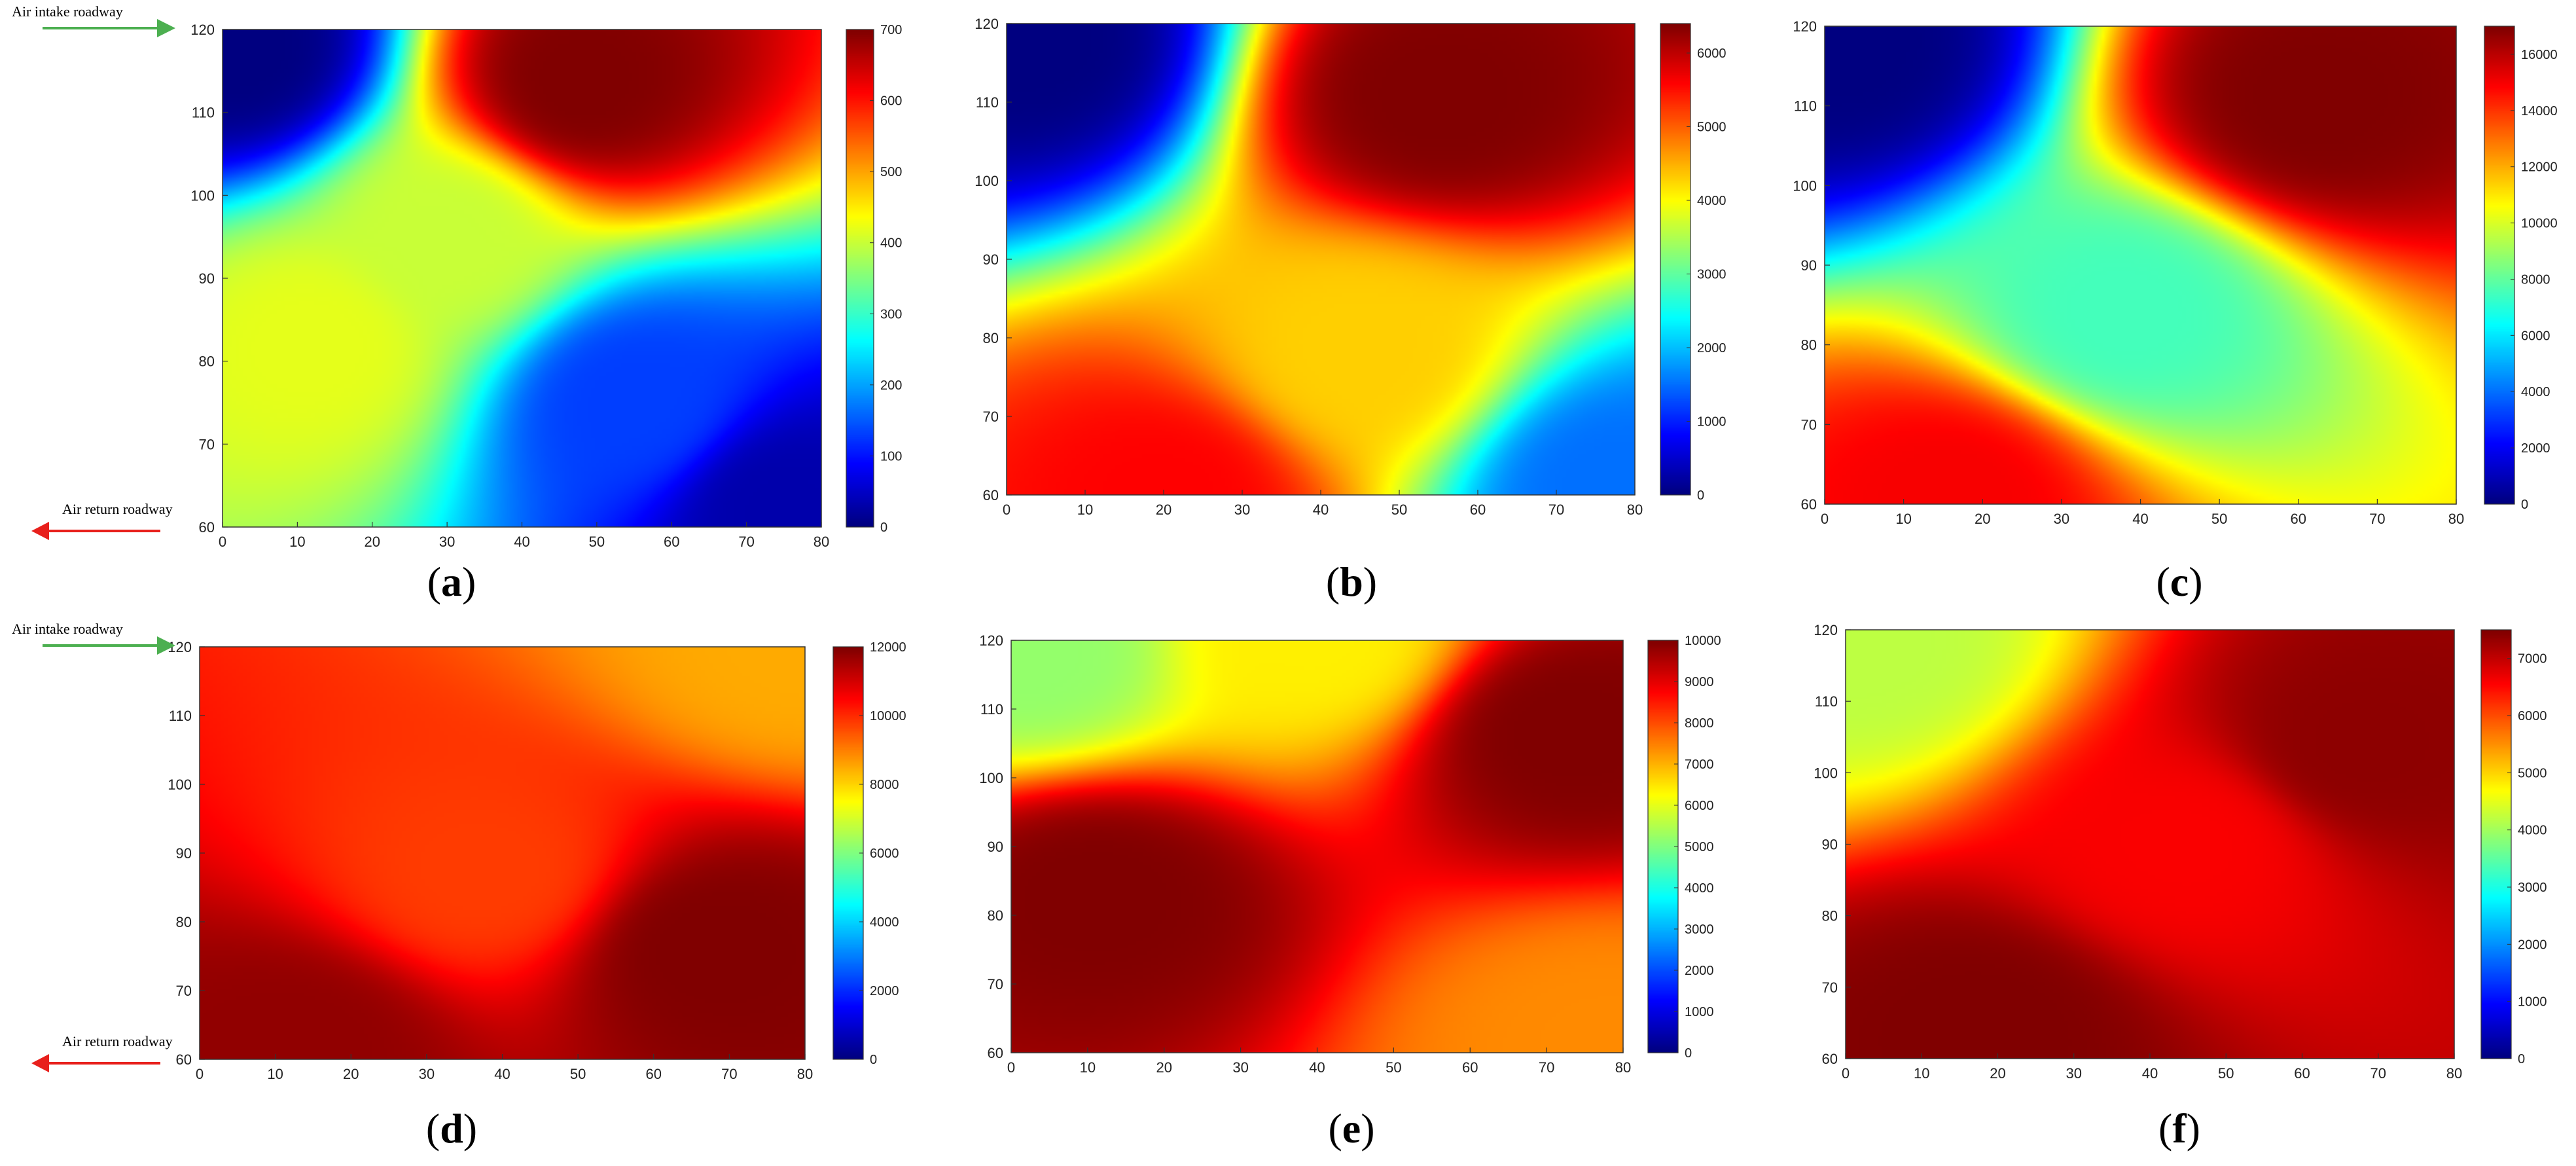  What do you see at coordinates (166, 28) in the screenshot?
I see `air-intake-arrow-head` at bounding box center [166, 28].